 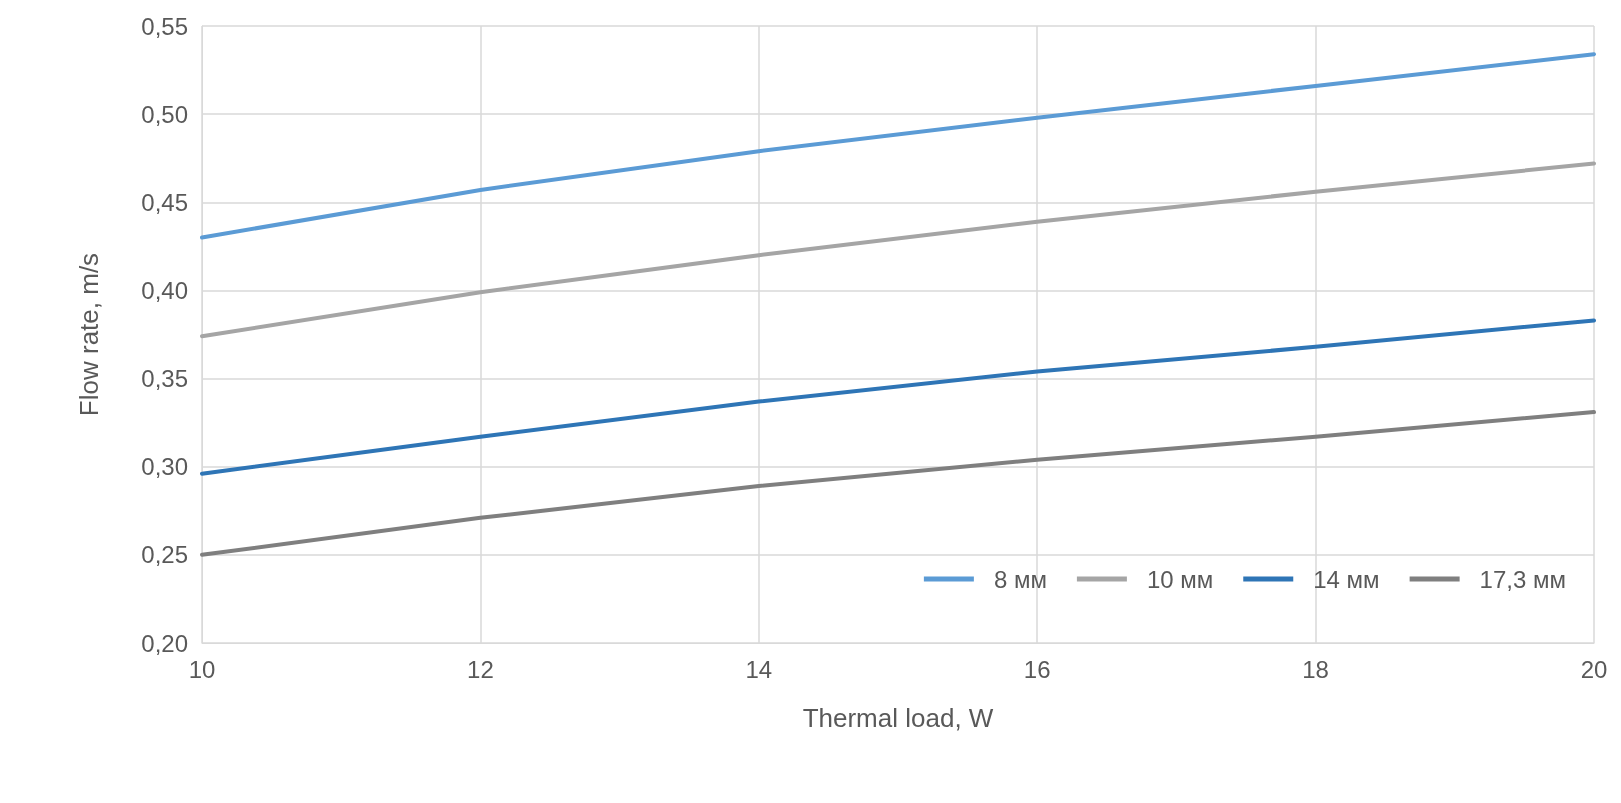 What do you see at coordinates (164, 555) in the screenshot?
I see `y-tick-label: 0,25` at bounding box center [164, 555].